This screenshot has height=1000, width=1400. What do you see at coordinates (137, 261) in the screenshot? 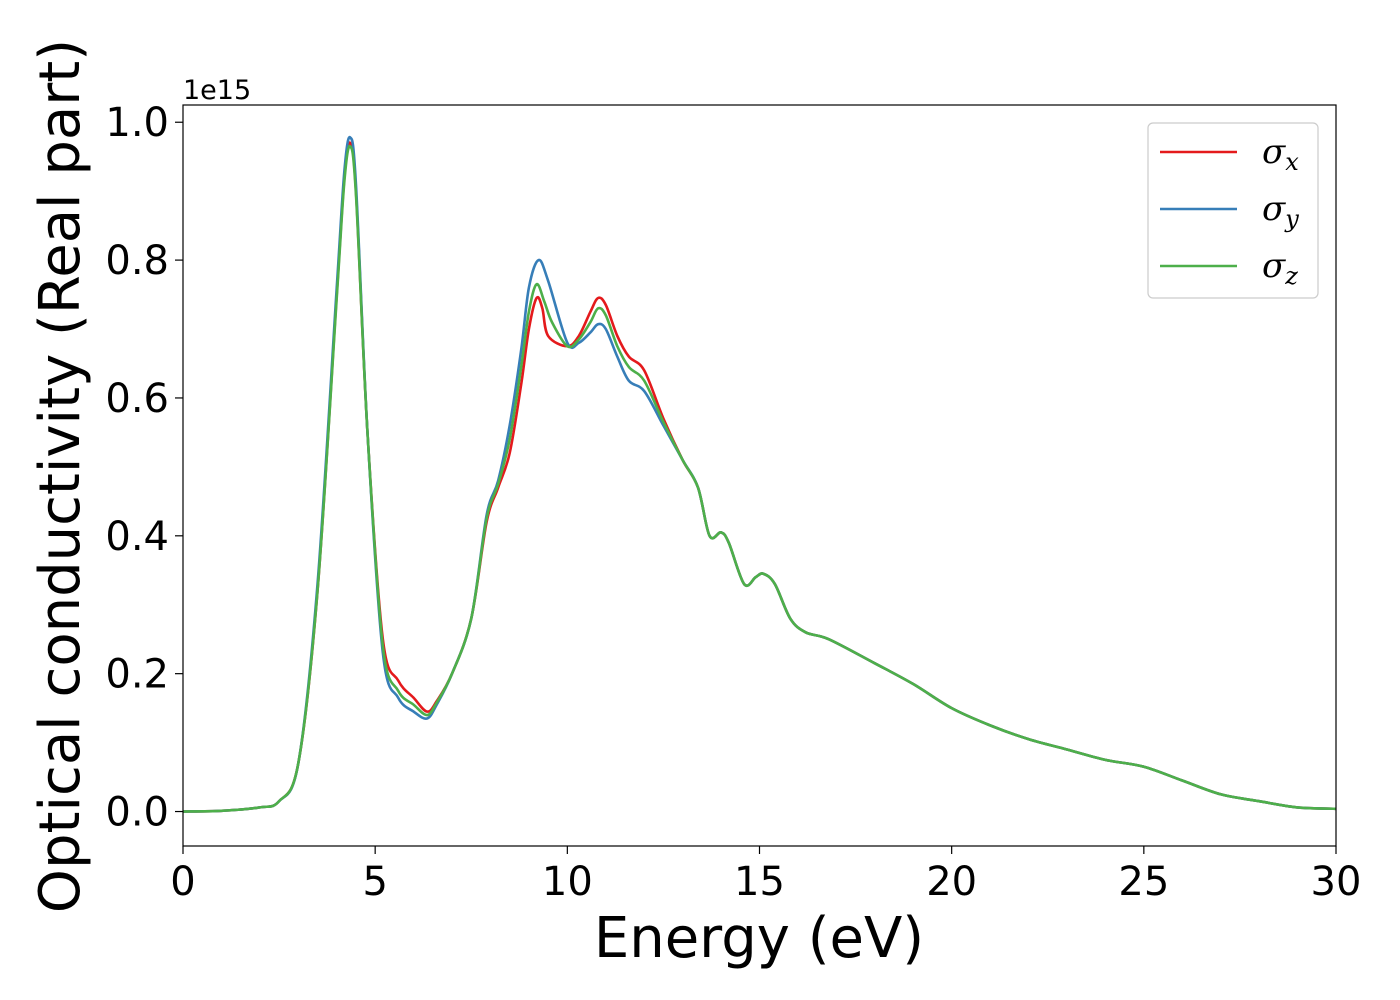
I see `y-tick-label: 0.8` at bounding box center [137, 261].